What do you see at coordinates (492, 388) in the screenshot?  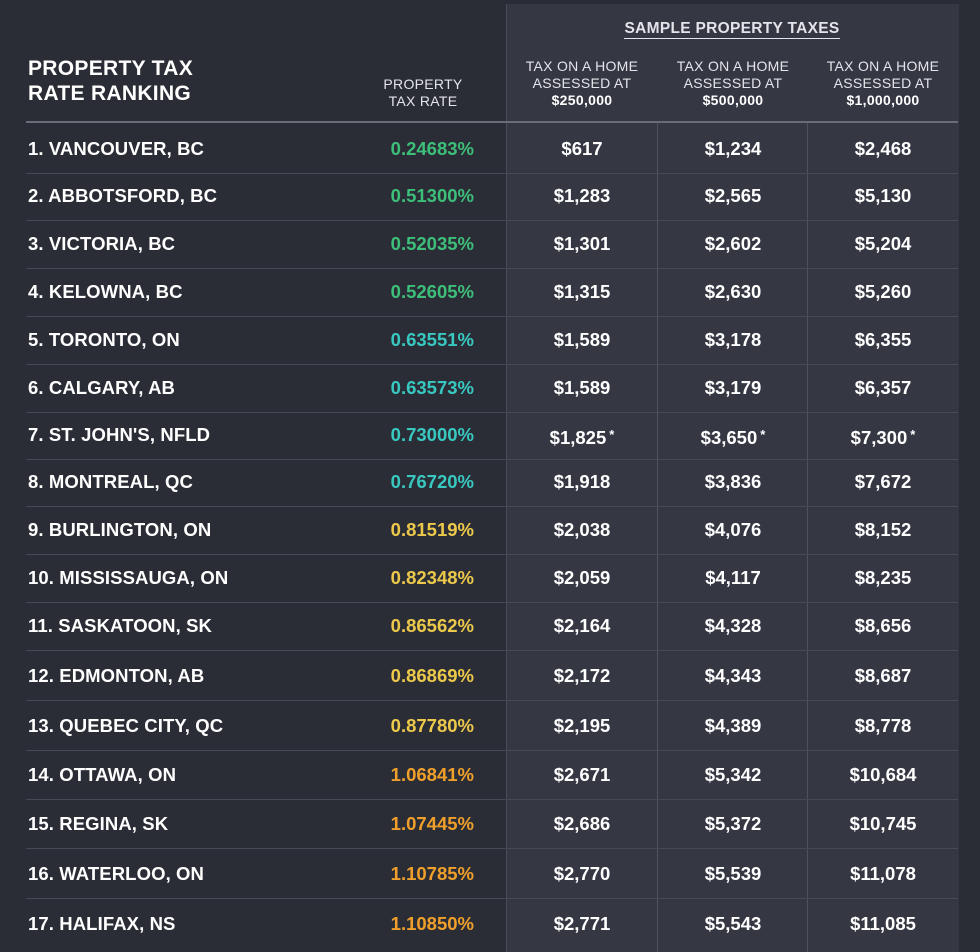 I see `table-row: 6. CALGARY, AB 0.63573% $1,589 $3,179 $6,357` at bounding box center [492, 388].